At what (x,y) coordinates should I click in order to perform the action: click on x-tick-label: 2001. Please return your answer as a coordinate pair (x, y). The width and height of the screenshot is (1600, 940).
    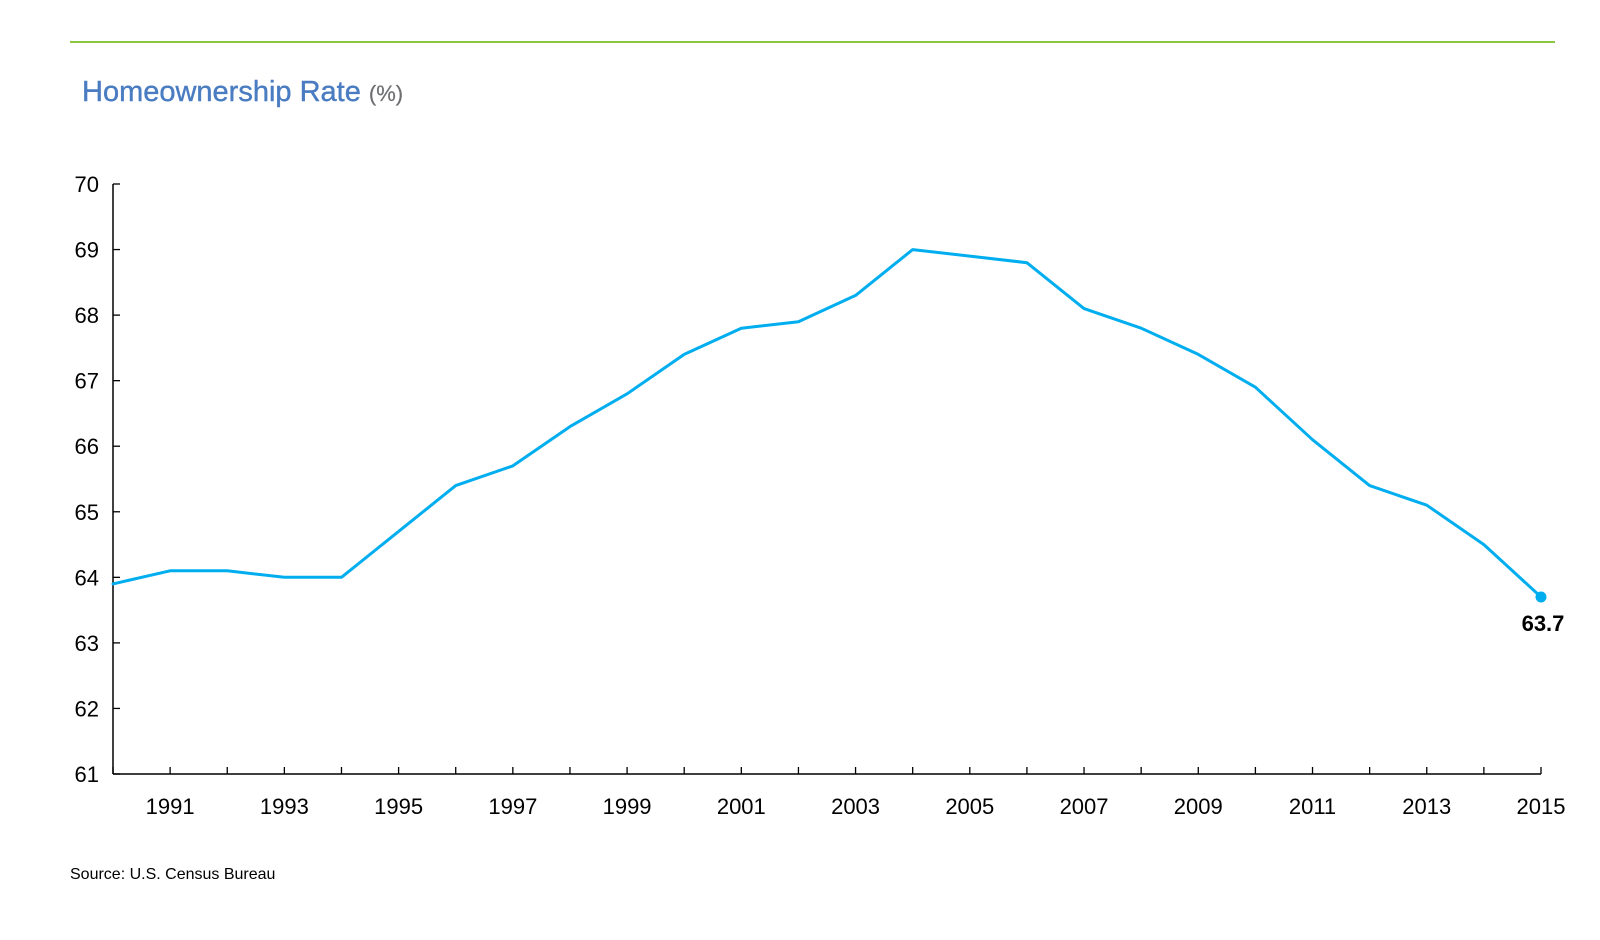
    Looking at the image, I should click on (741, 806).